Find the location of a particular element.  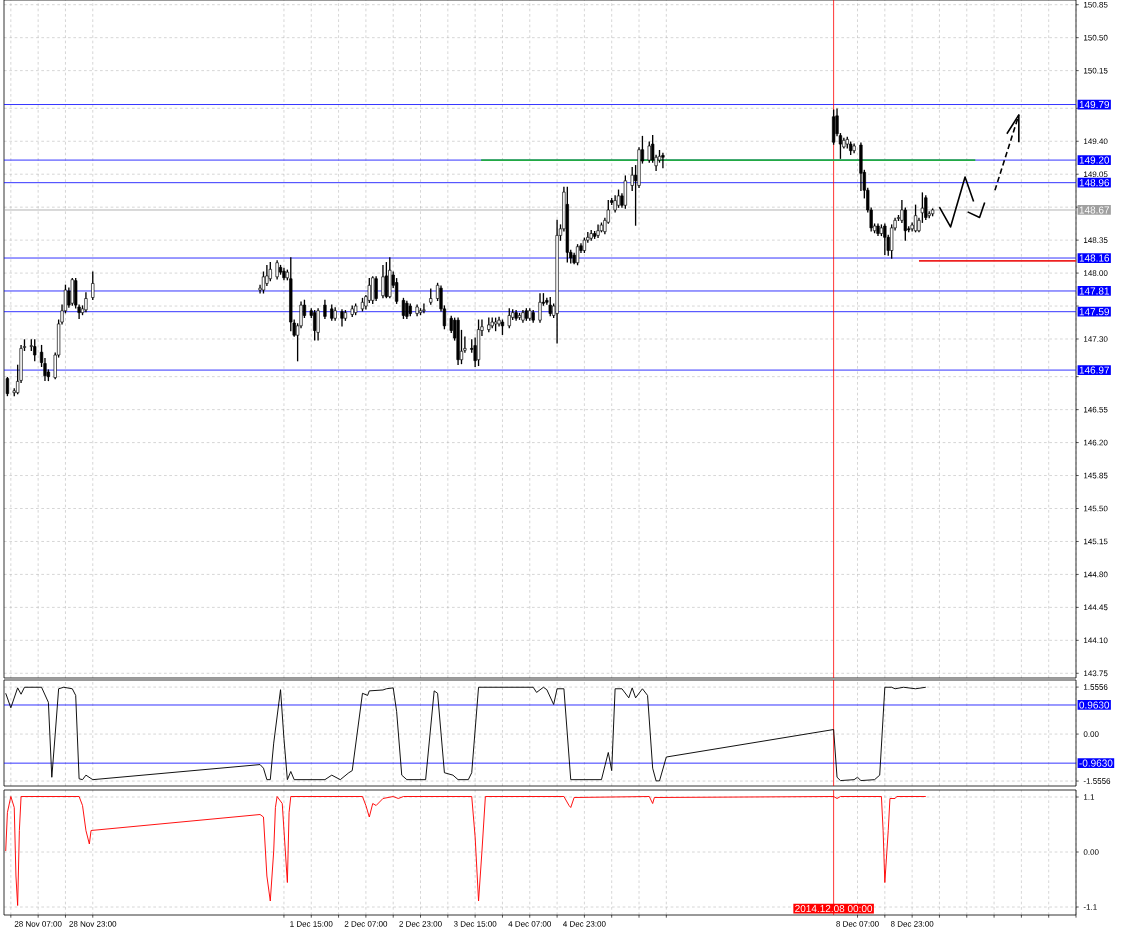

y-tick-label: 149.05 is located at coordinates (1096, 174).